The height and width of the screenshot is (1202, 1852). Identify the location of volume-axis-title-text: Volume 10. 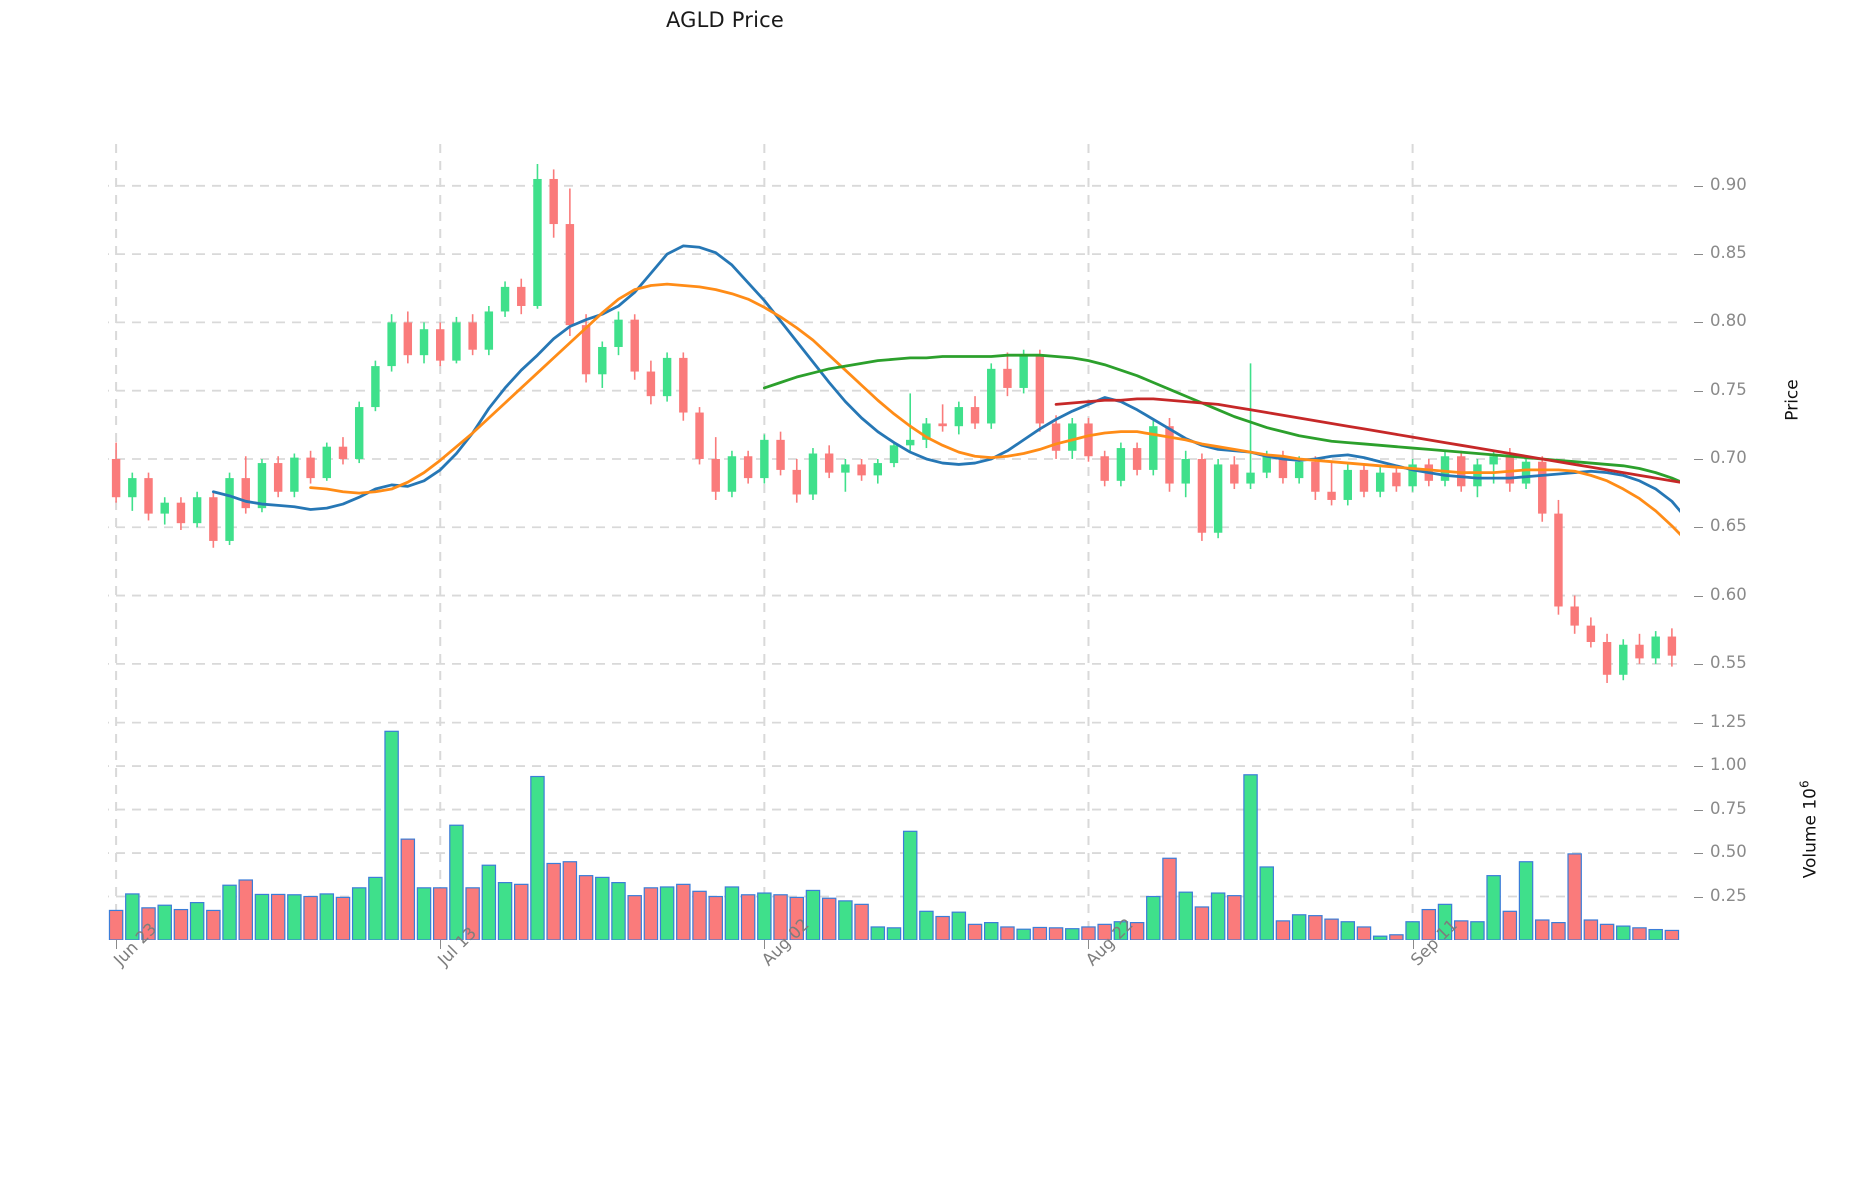
(1810, 833).